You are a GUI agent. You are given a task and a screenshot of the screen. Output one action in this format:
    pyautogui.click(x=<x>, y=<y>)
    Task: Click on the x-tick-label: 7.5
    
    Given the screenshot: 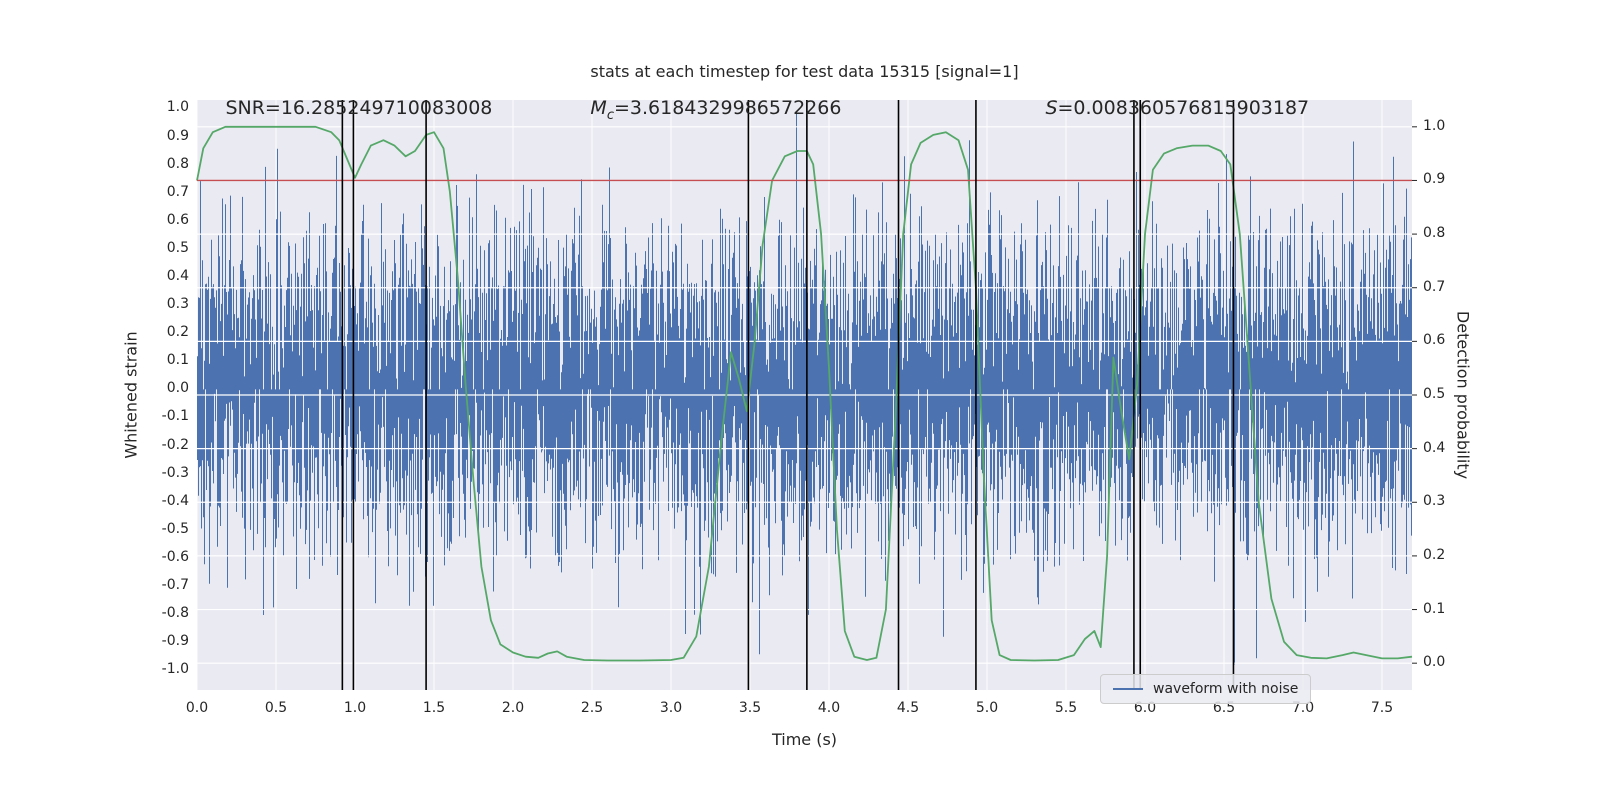 What is the action you would take?
    pyautogui.click(x=1382, y=708)
    